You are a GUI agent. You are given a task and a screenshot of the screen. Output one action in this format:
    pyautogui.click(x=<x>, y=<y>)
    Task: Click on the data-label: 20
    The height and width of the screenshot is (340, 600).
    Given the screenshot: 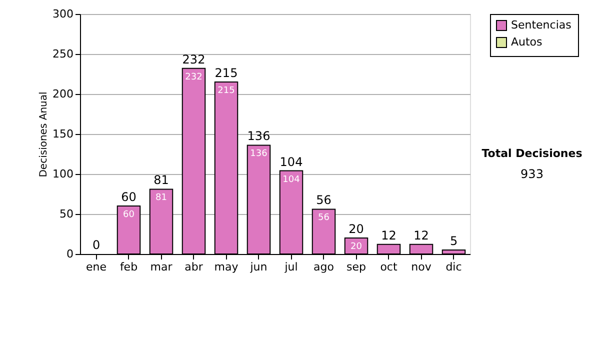 What is the action you would take?
    pyautogui.click(x=356, y=247)
    